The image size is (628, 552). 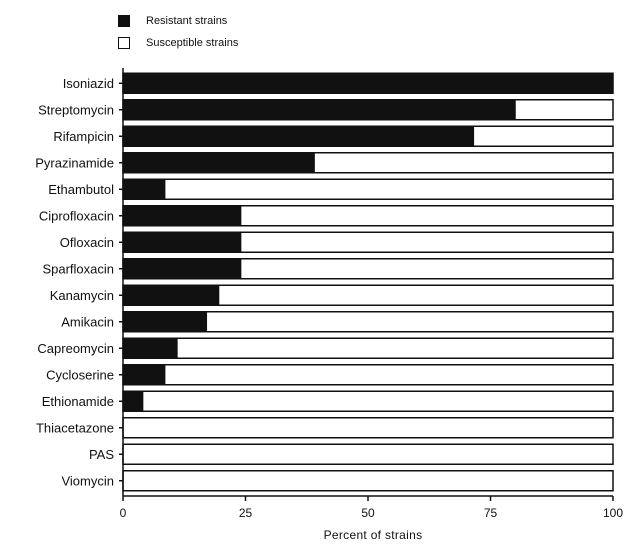 What do you see at coordinates (218, 163) in the screenshot?
I see `bar-resistant-pyrazinamide` at bounding box center [218, 163].